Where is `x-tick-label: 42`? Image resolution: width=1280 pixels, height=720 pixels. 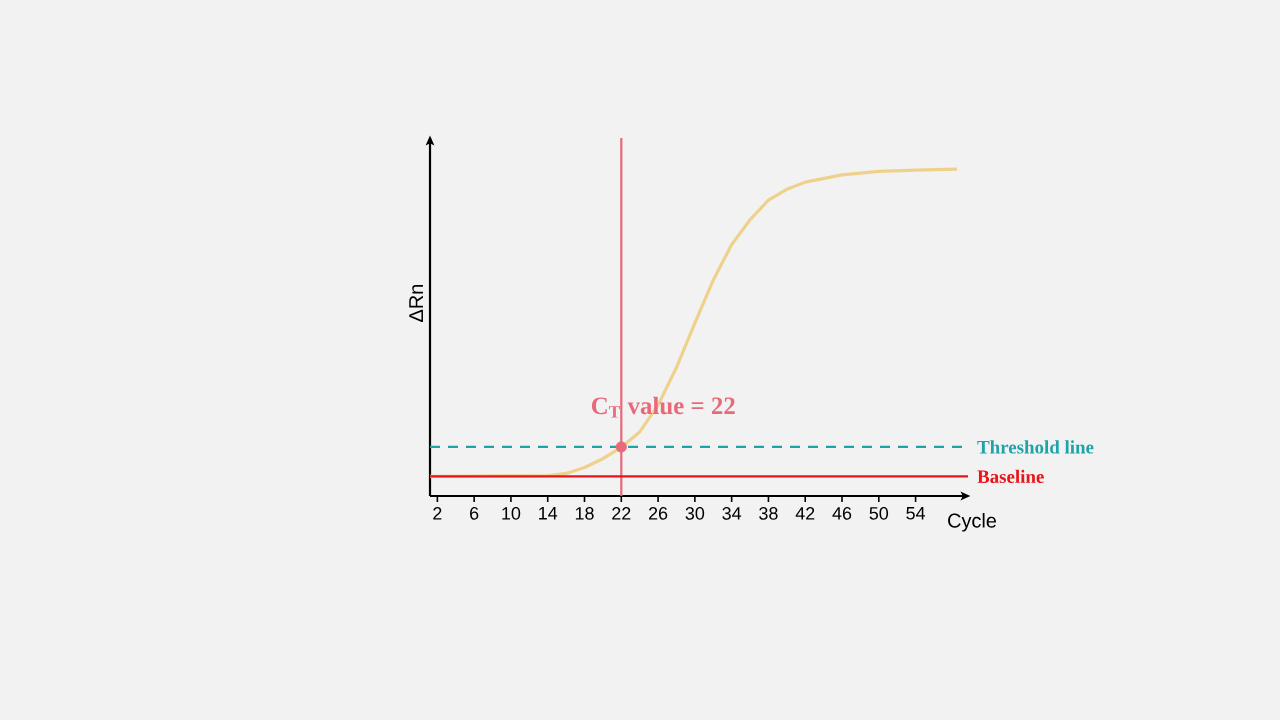
x-tick-label: 42 is located at coordinates (805, 513).